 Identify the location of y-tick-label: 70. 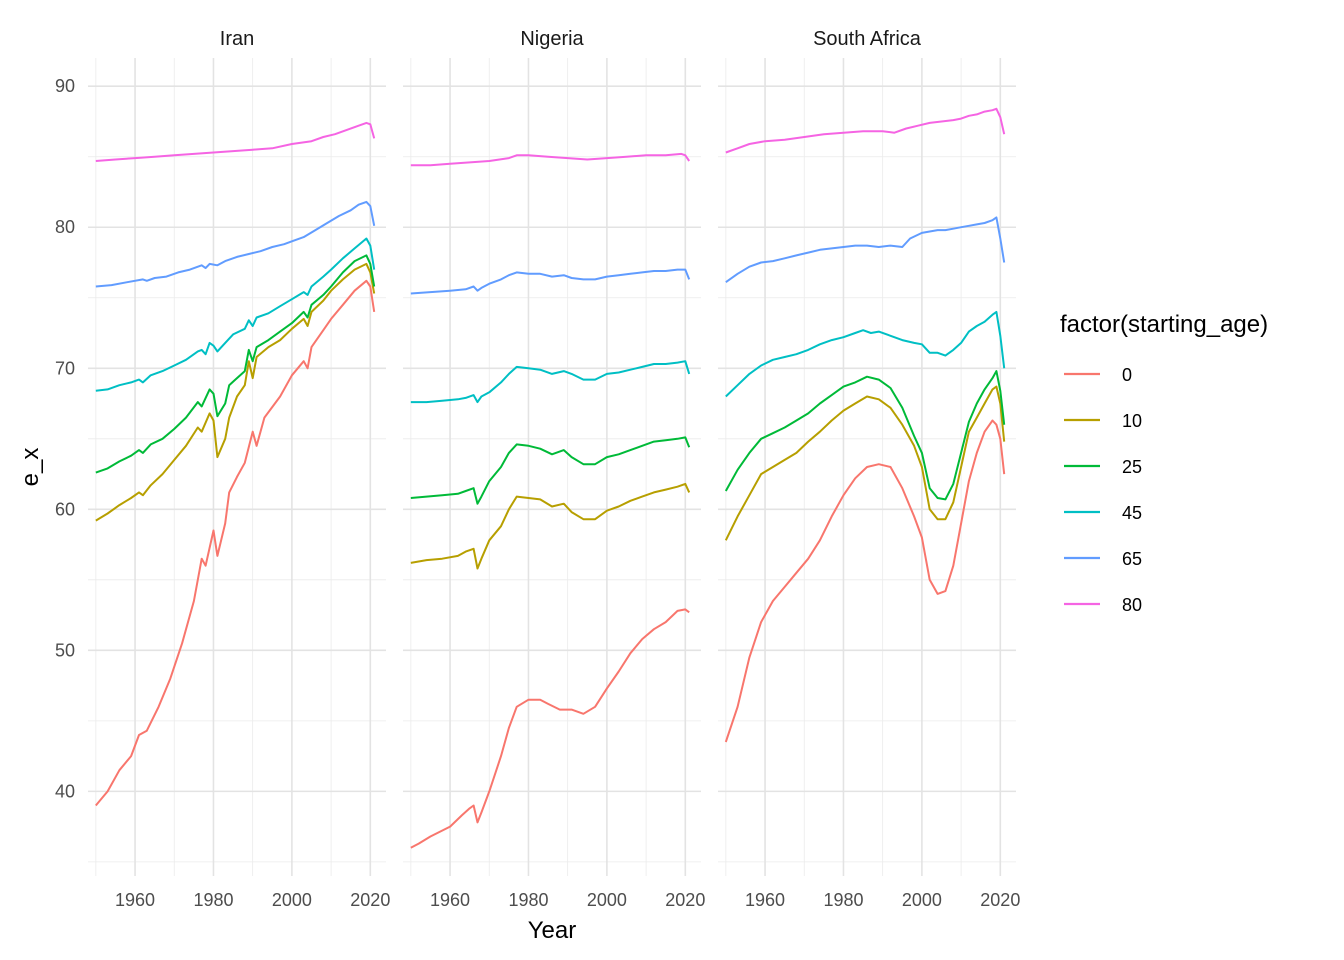
(65, 368).